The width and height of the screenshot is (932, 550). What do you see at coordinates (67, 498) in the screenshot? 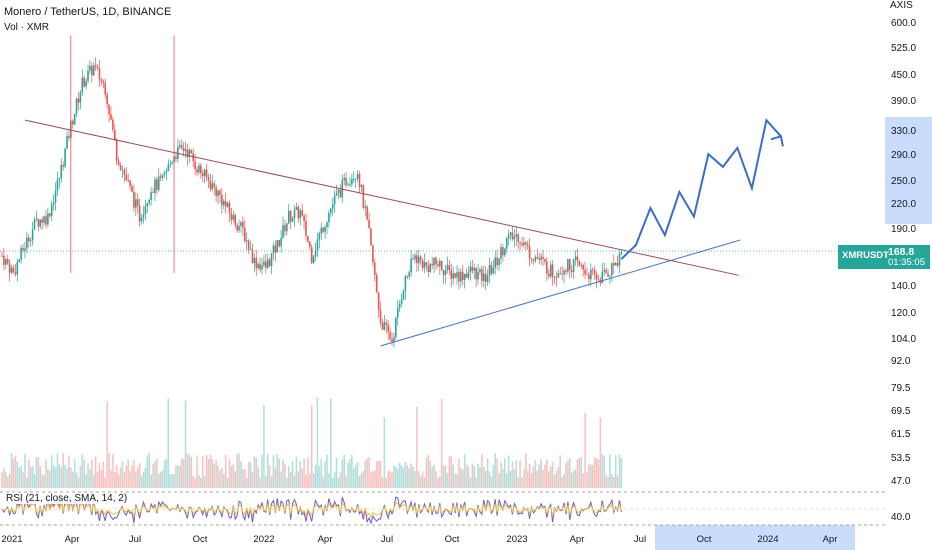
I see `rsi-label: RSI (21, close, SMA, 14, 2)` at bounding box center [67, 498].